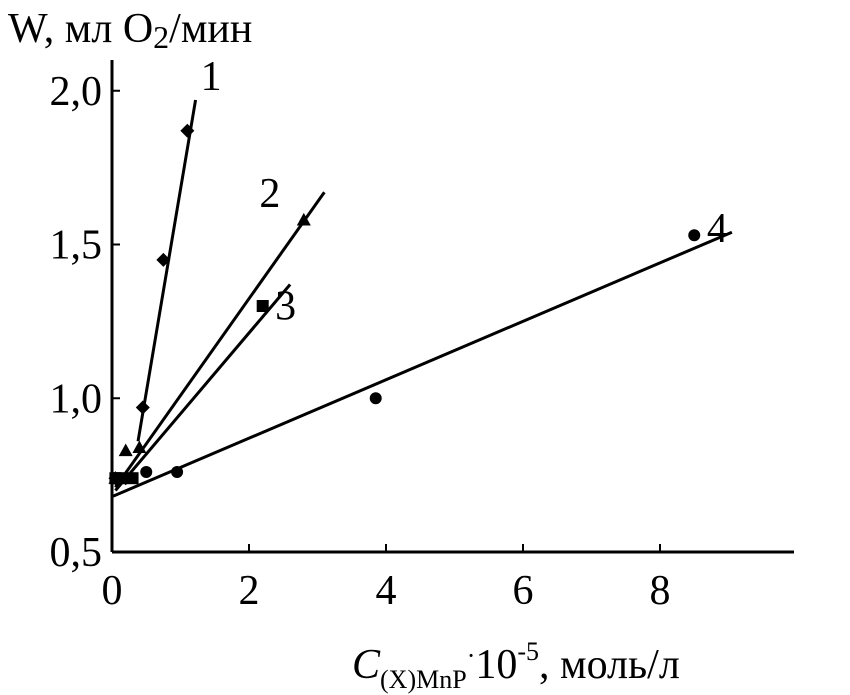 The width and height of the screenshot is (850, 695). Describe the element at coordinates (76, 399) in the screenshot. I see `y-tick-label: 1,0` at that location.